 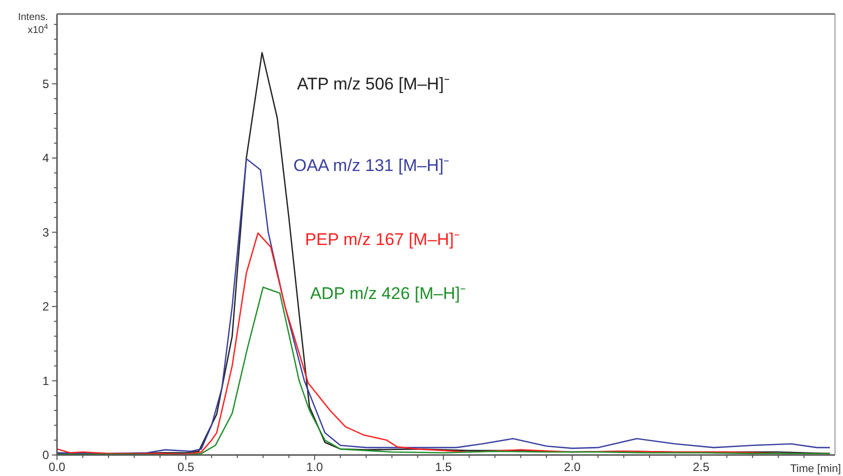 I want to click on y-tick-label: 3, so click(x=46, y=232).